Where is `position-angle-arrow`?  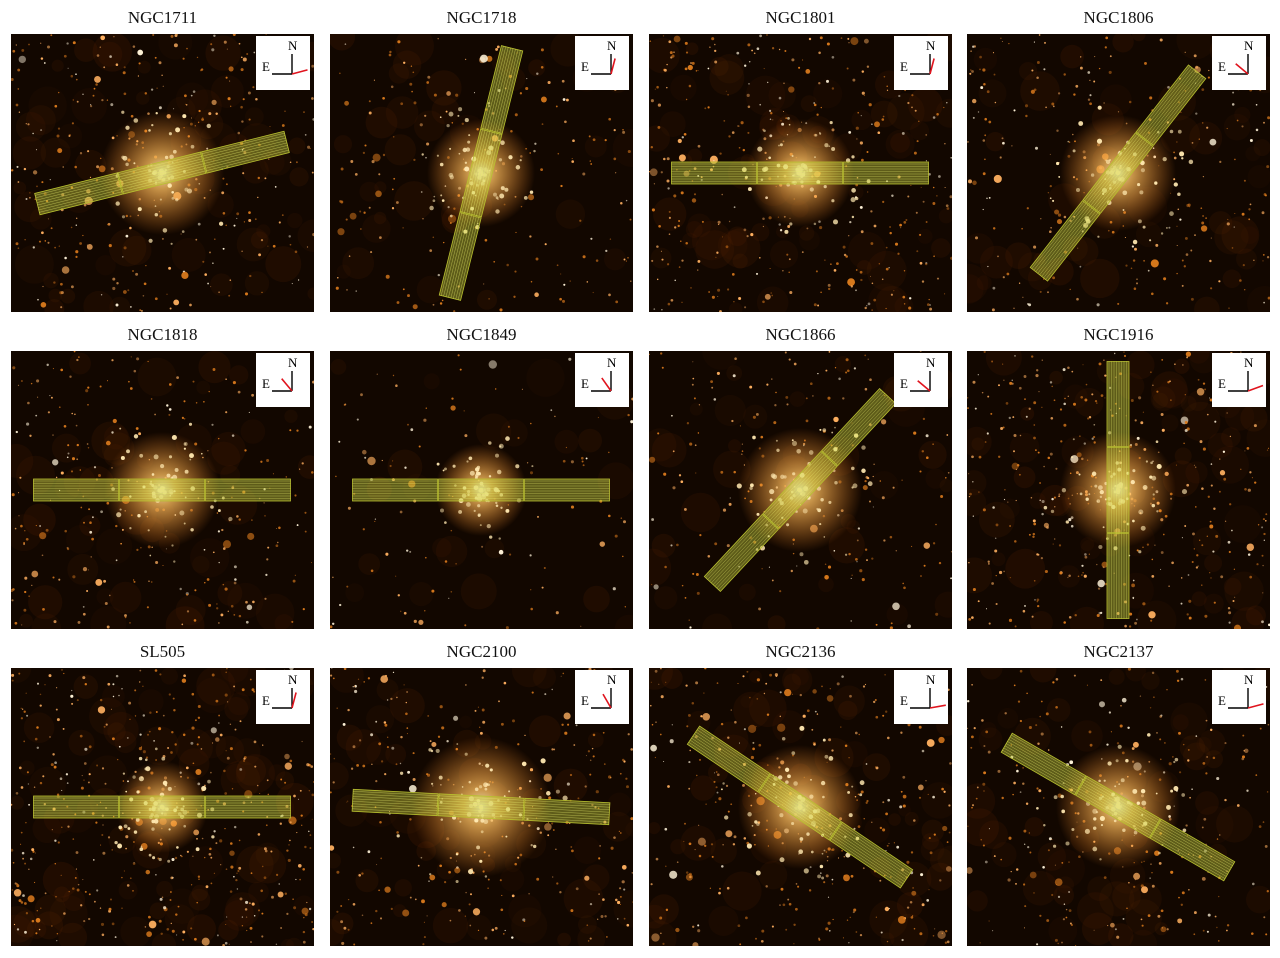
position-angle-arrow is located at coordinates (1255, 706).